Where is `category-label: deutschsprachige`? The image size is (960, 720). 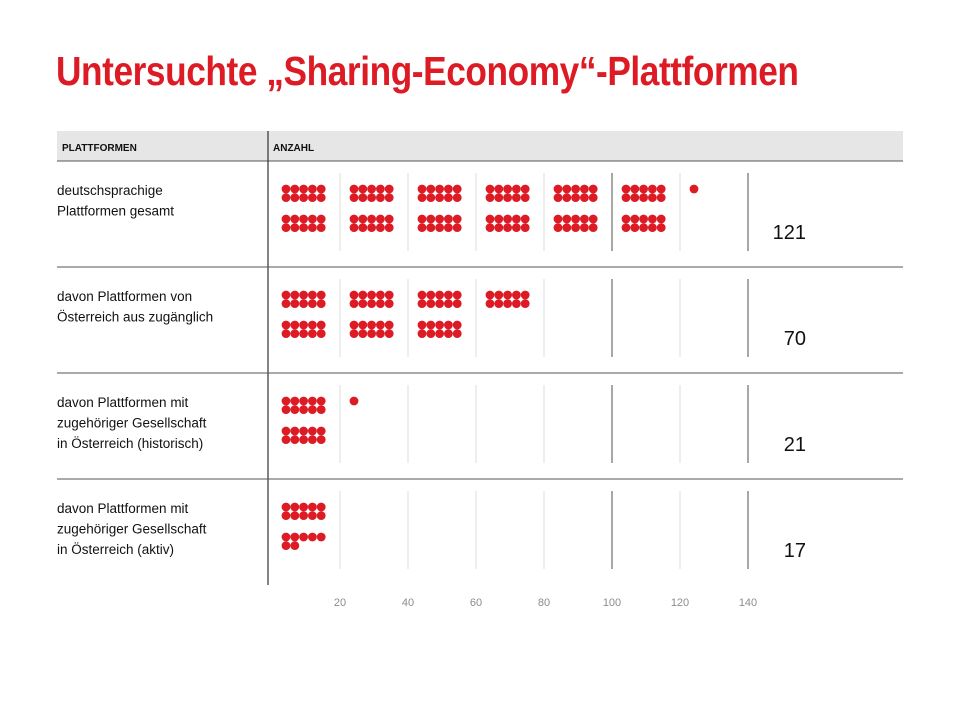
category-label: deutschsprachige is located at coordinates (110, 190).